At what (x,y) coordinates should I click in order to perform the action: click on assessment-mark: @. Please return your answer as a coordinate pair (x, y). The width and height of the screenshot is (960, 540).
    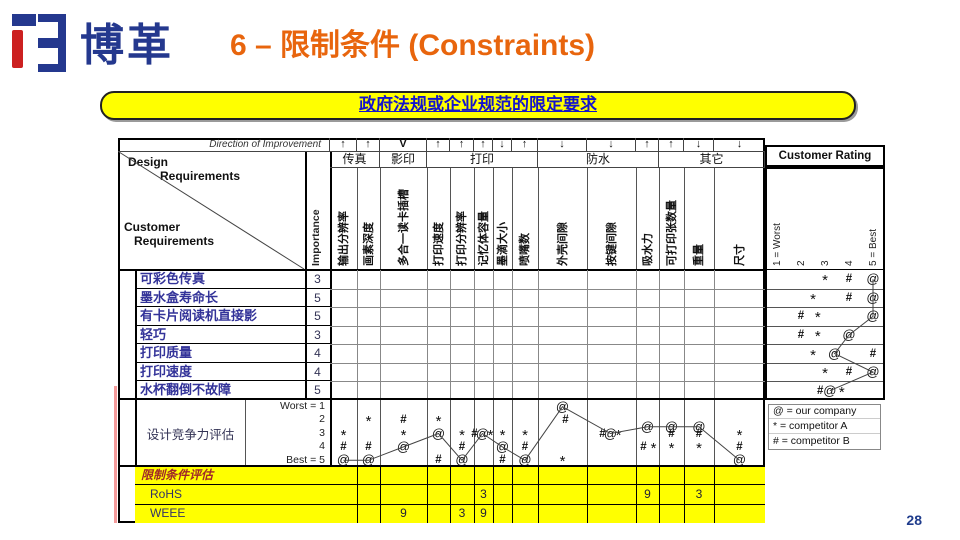
    Looking at the image, I should click on (403, 446).